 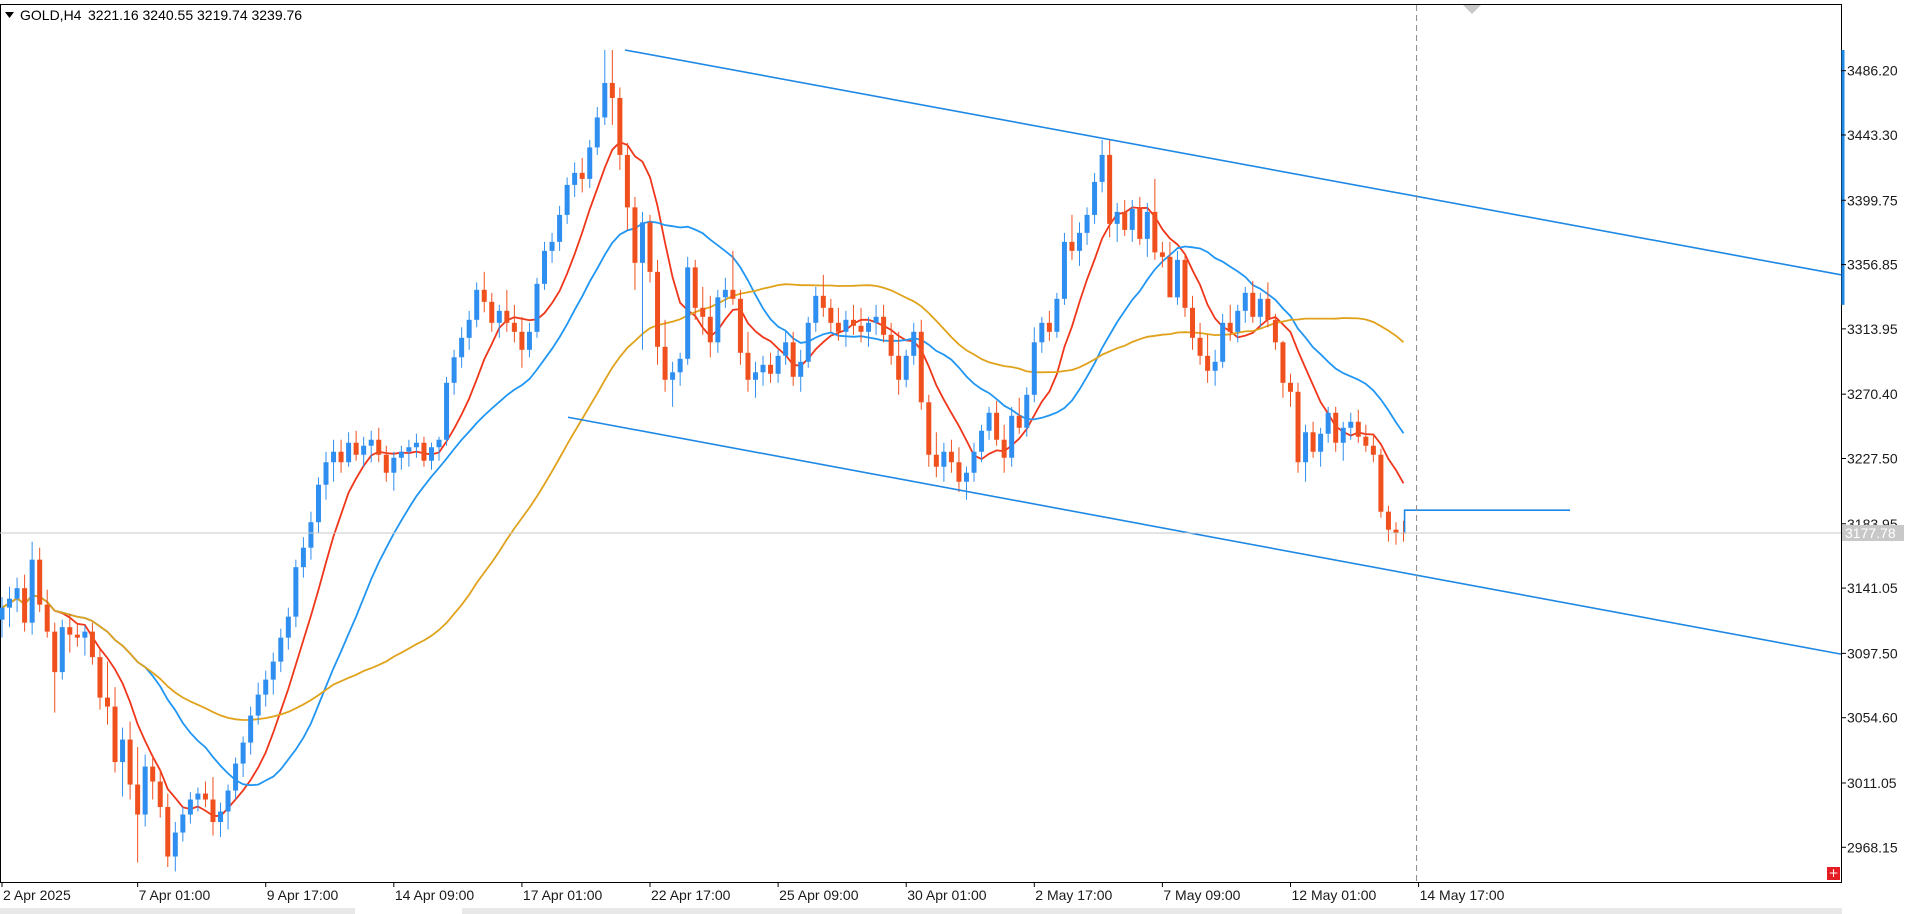 I want to click on horizontal-ray-line, so click(x=1486, y=521).